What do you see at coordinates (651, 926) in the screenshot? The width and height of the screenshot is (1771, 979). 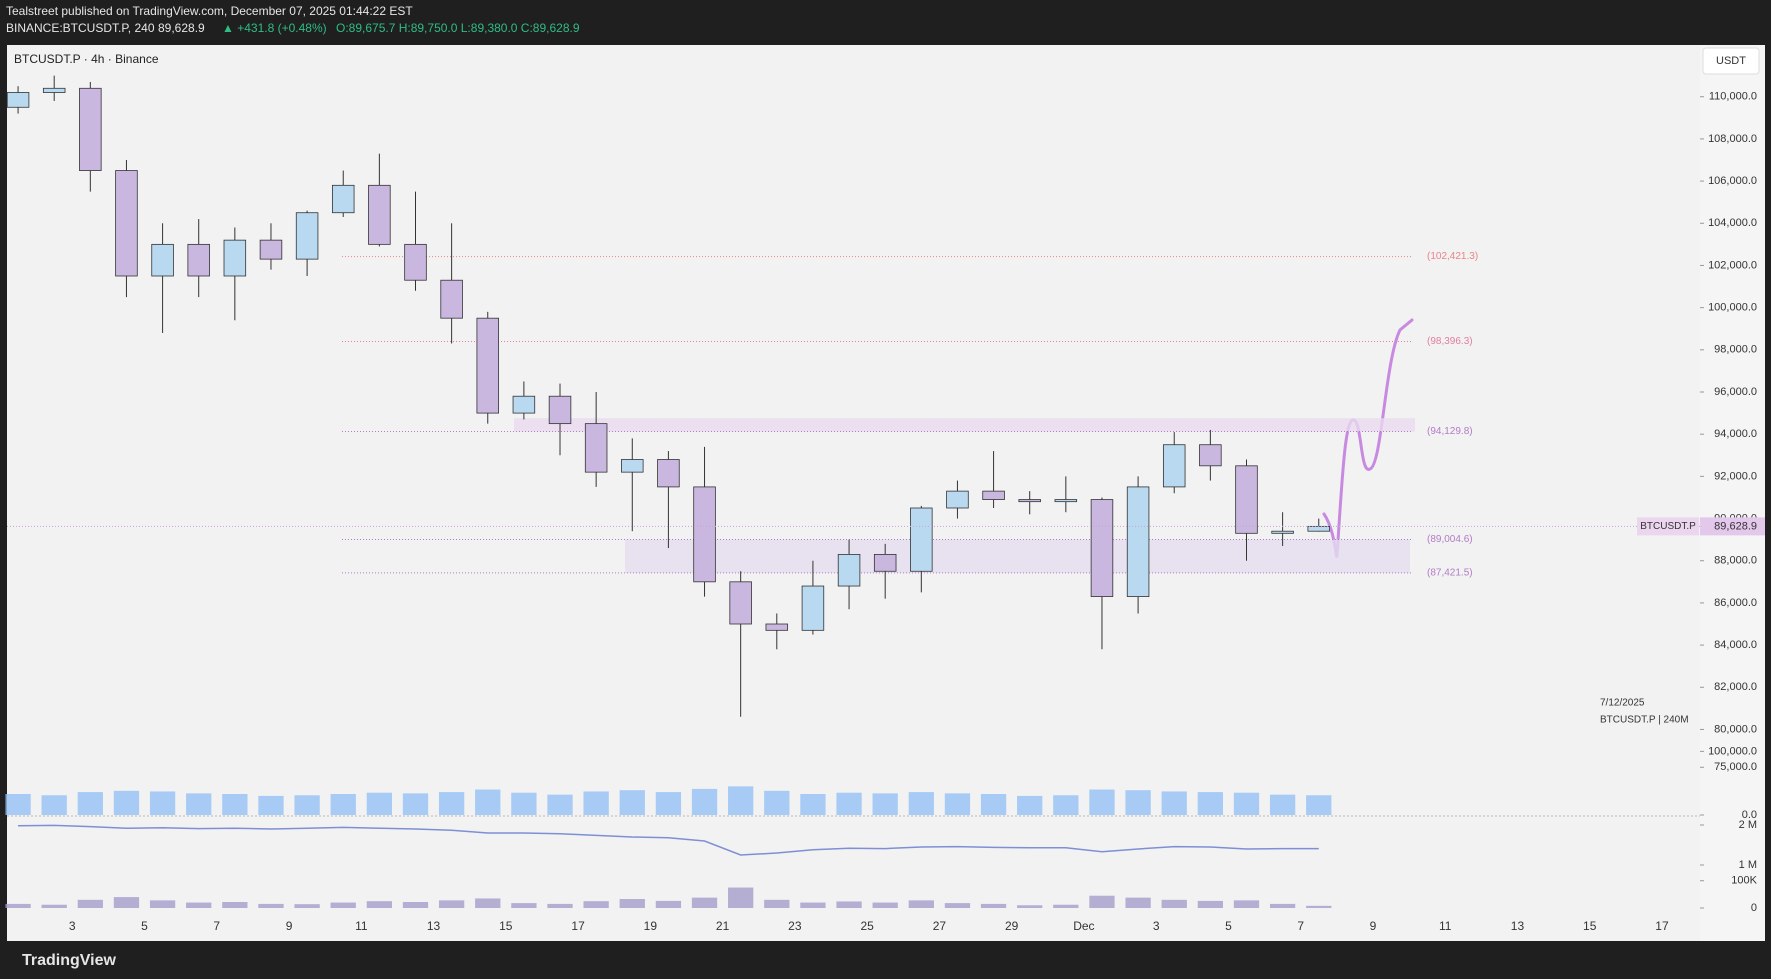 I see `x-tick-label: 19` at bounding box center [651, 926].